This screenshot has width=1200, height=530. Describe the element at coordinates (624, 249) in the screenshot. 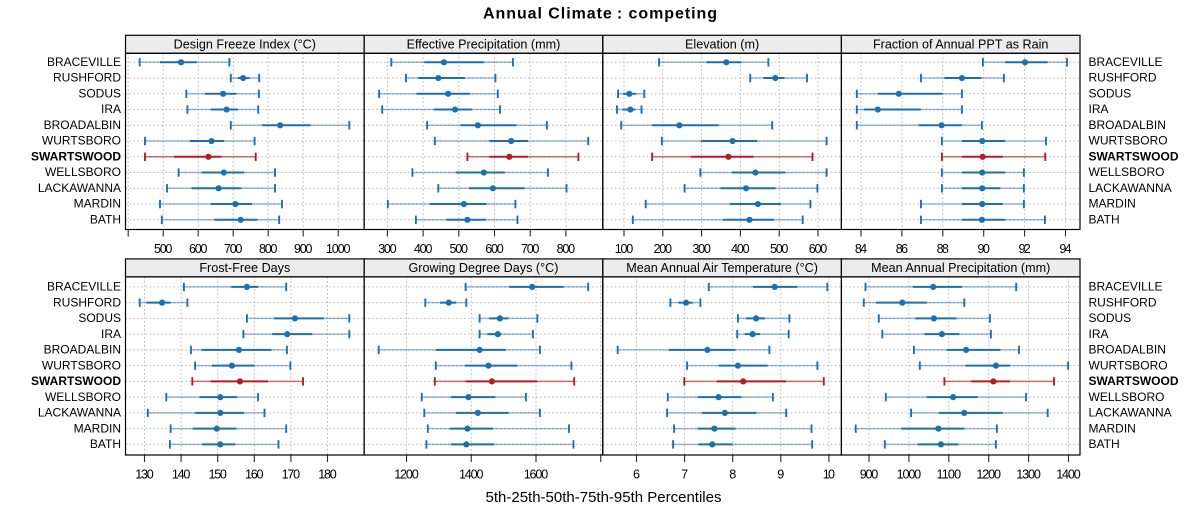

I see `svg-text: 100` at that location.